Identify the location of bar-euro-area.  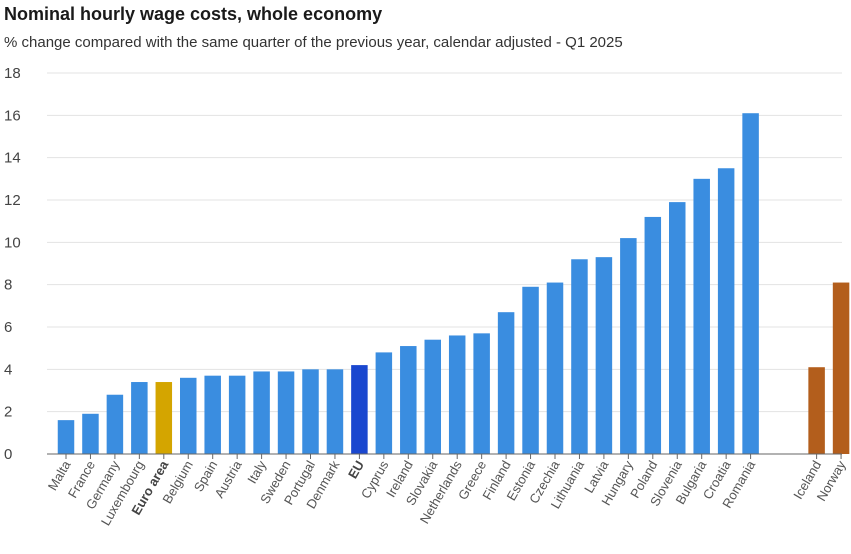
(164, 418).